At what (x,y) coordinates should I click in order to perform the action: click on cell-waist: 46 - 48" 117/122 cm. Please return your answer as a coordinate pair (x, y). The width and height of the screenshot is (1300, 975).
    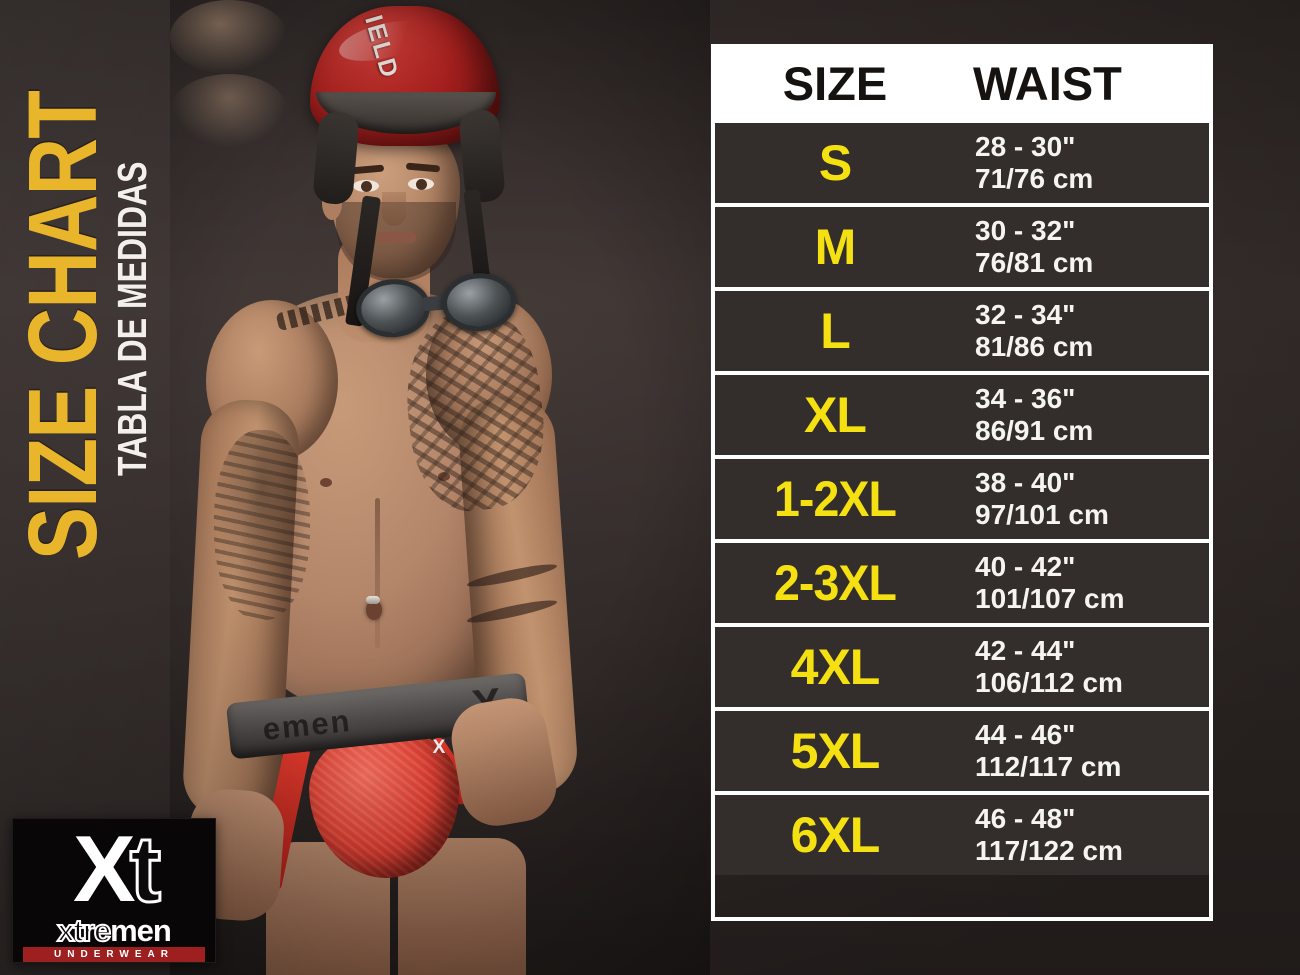
    Looking at the image, I should click on (1082, 835).